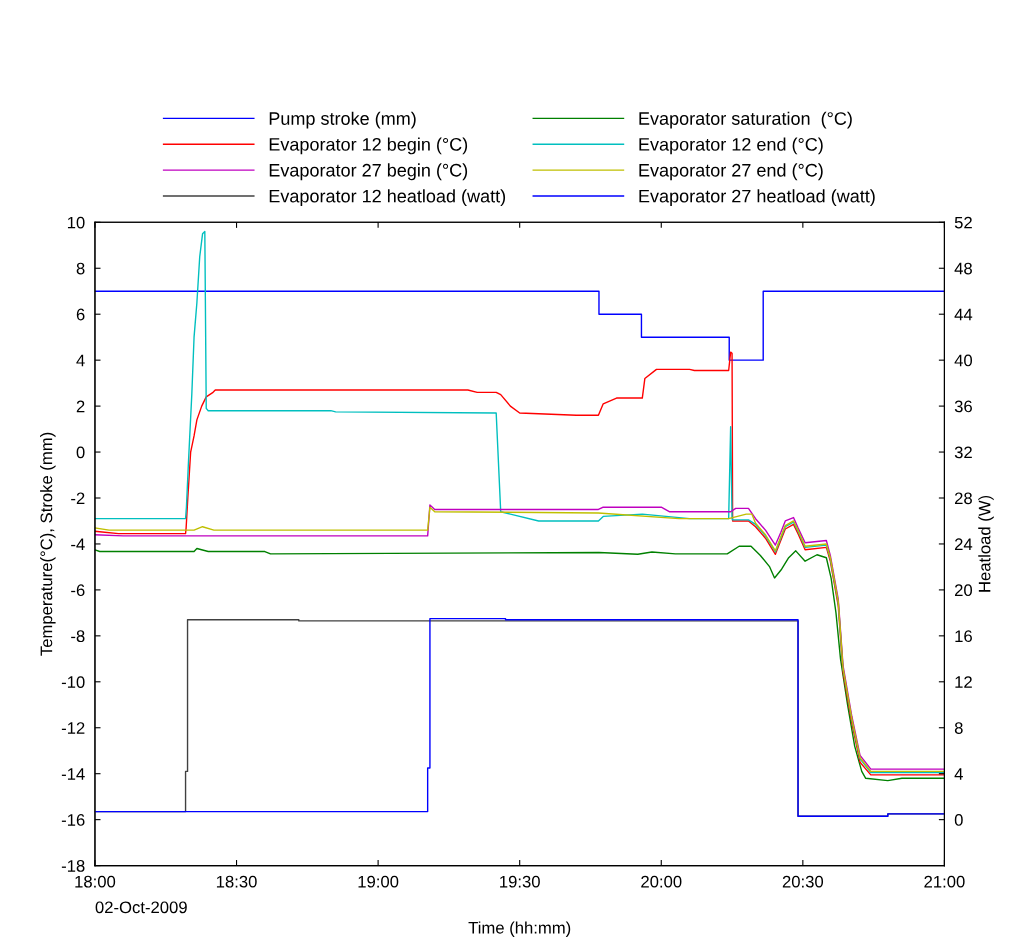 This screenshot has height=946, width=1021. Describe the element at coordinates (73, 820) in the screenshot. I see `y-tick-label: -16` at that location.